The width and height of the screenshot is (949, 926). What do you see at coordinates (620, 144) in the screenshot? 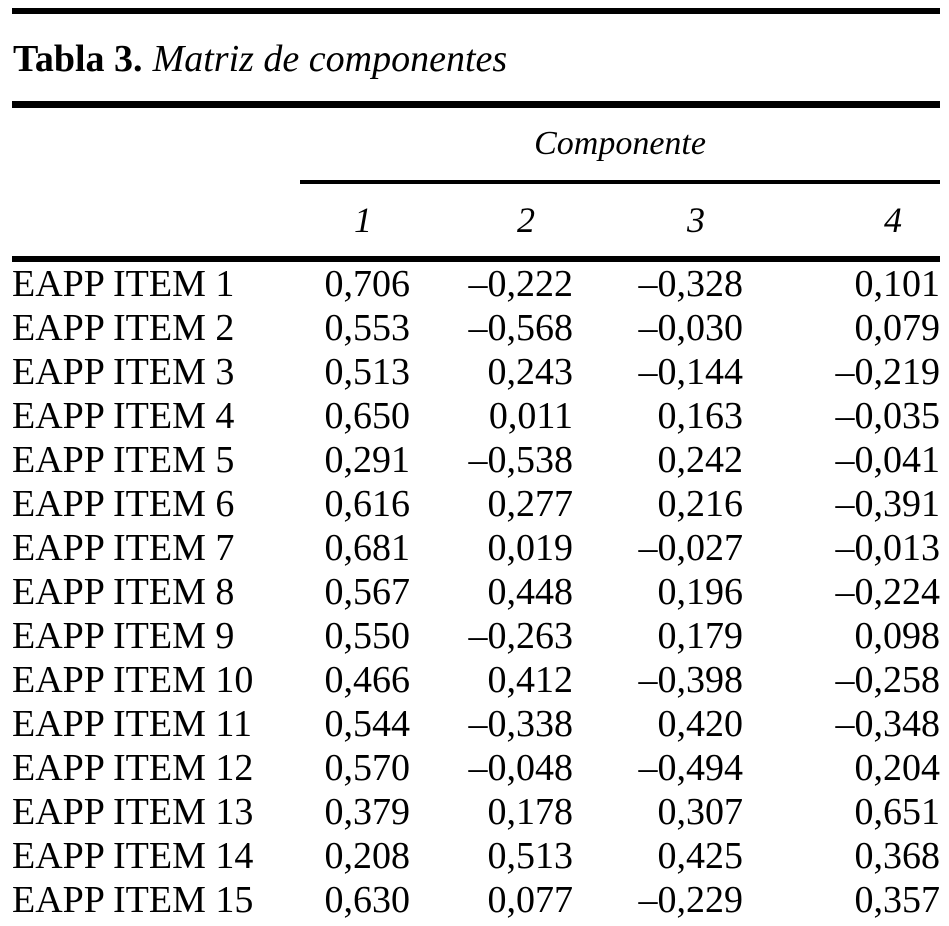
I see `group-header-componente: Componente` at bounding box center [620, 144].